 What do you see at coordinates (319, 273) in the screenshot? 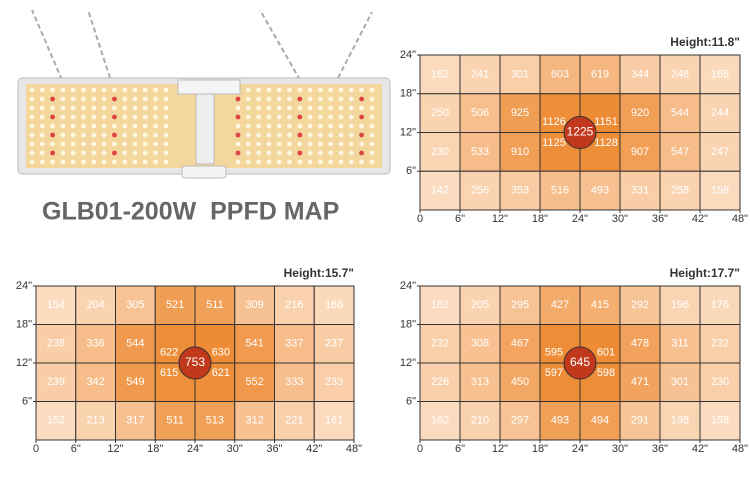
I see `chart-title: Height:15.7"` at bounding box center [319, 273].